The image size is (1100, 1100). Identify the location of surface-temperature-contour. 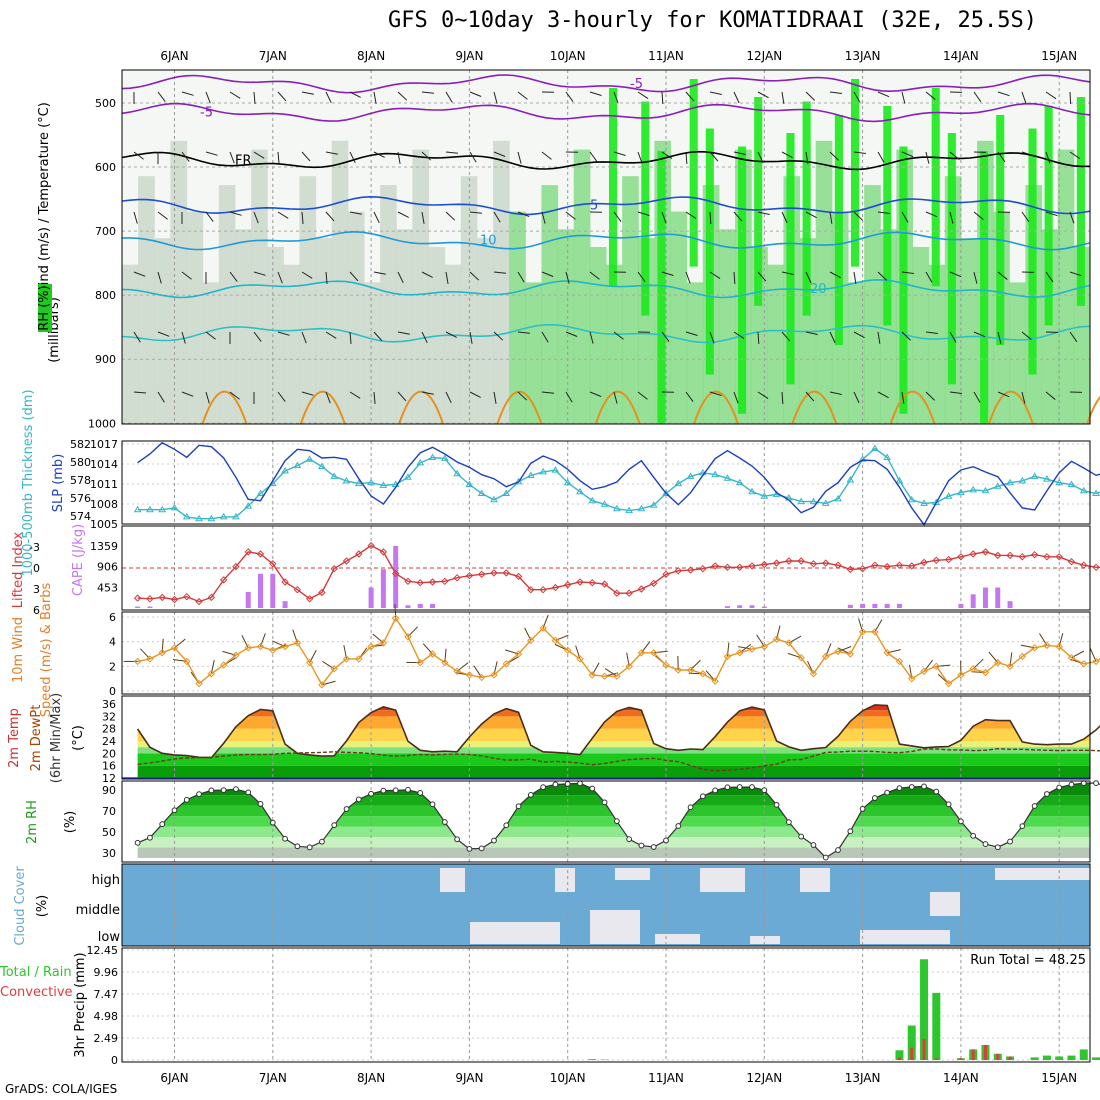
(519, 407).